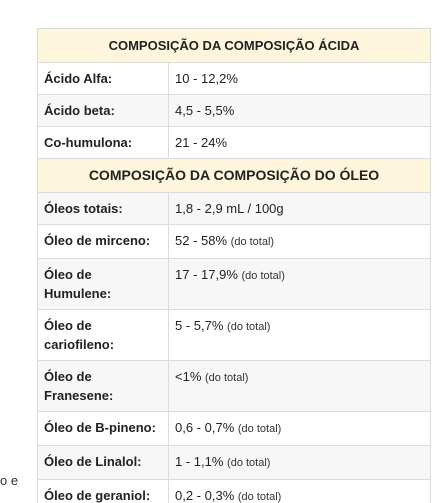 Image resolution: width=441 pixels, height=503 pixels. Describe the element at coordinates (299, 462) in the screenshot. I see `row-value: 1 - 1,1% (do total)` at that location.